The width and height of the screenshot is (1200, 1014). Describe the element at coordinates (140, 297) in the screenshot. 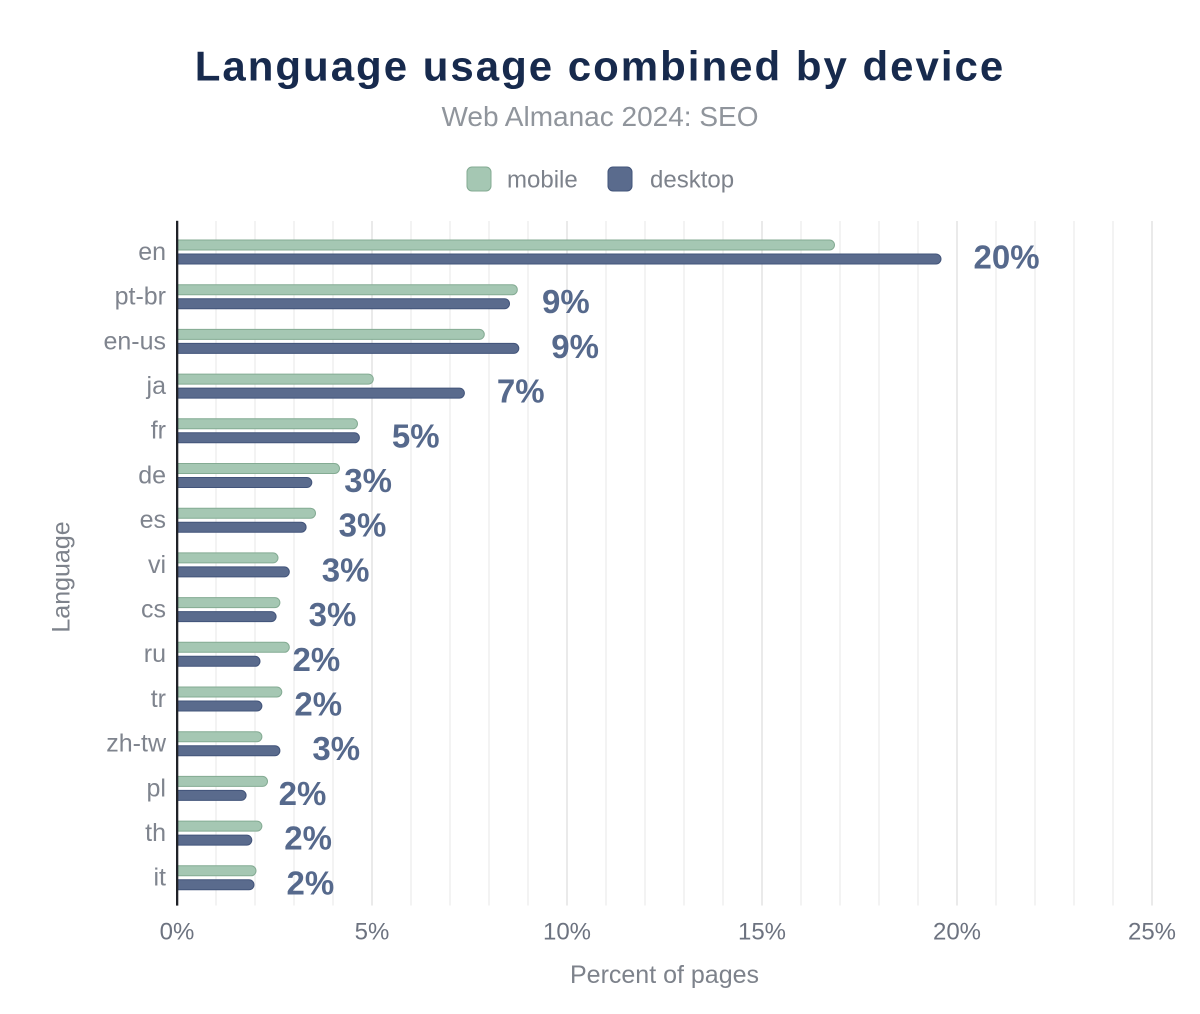

I see `svg-text: pt-br` at that location.